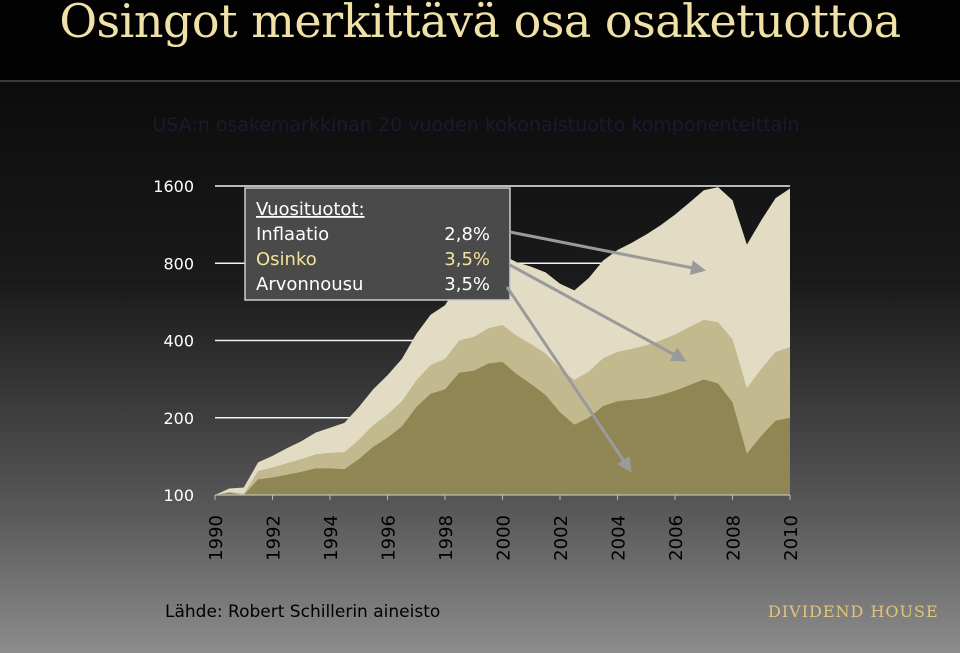 The width and height of the screenshot is (960, 653). Describe the element at coordinates (274, 538) in the screenshot. I see `x-tick-label: 1992` at that location.